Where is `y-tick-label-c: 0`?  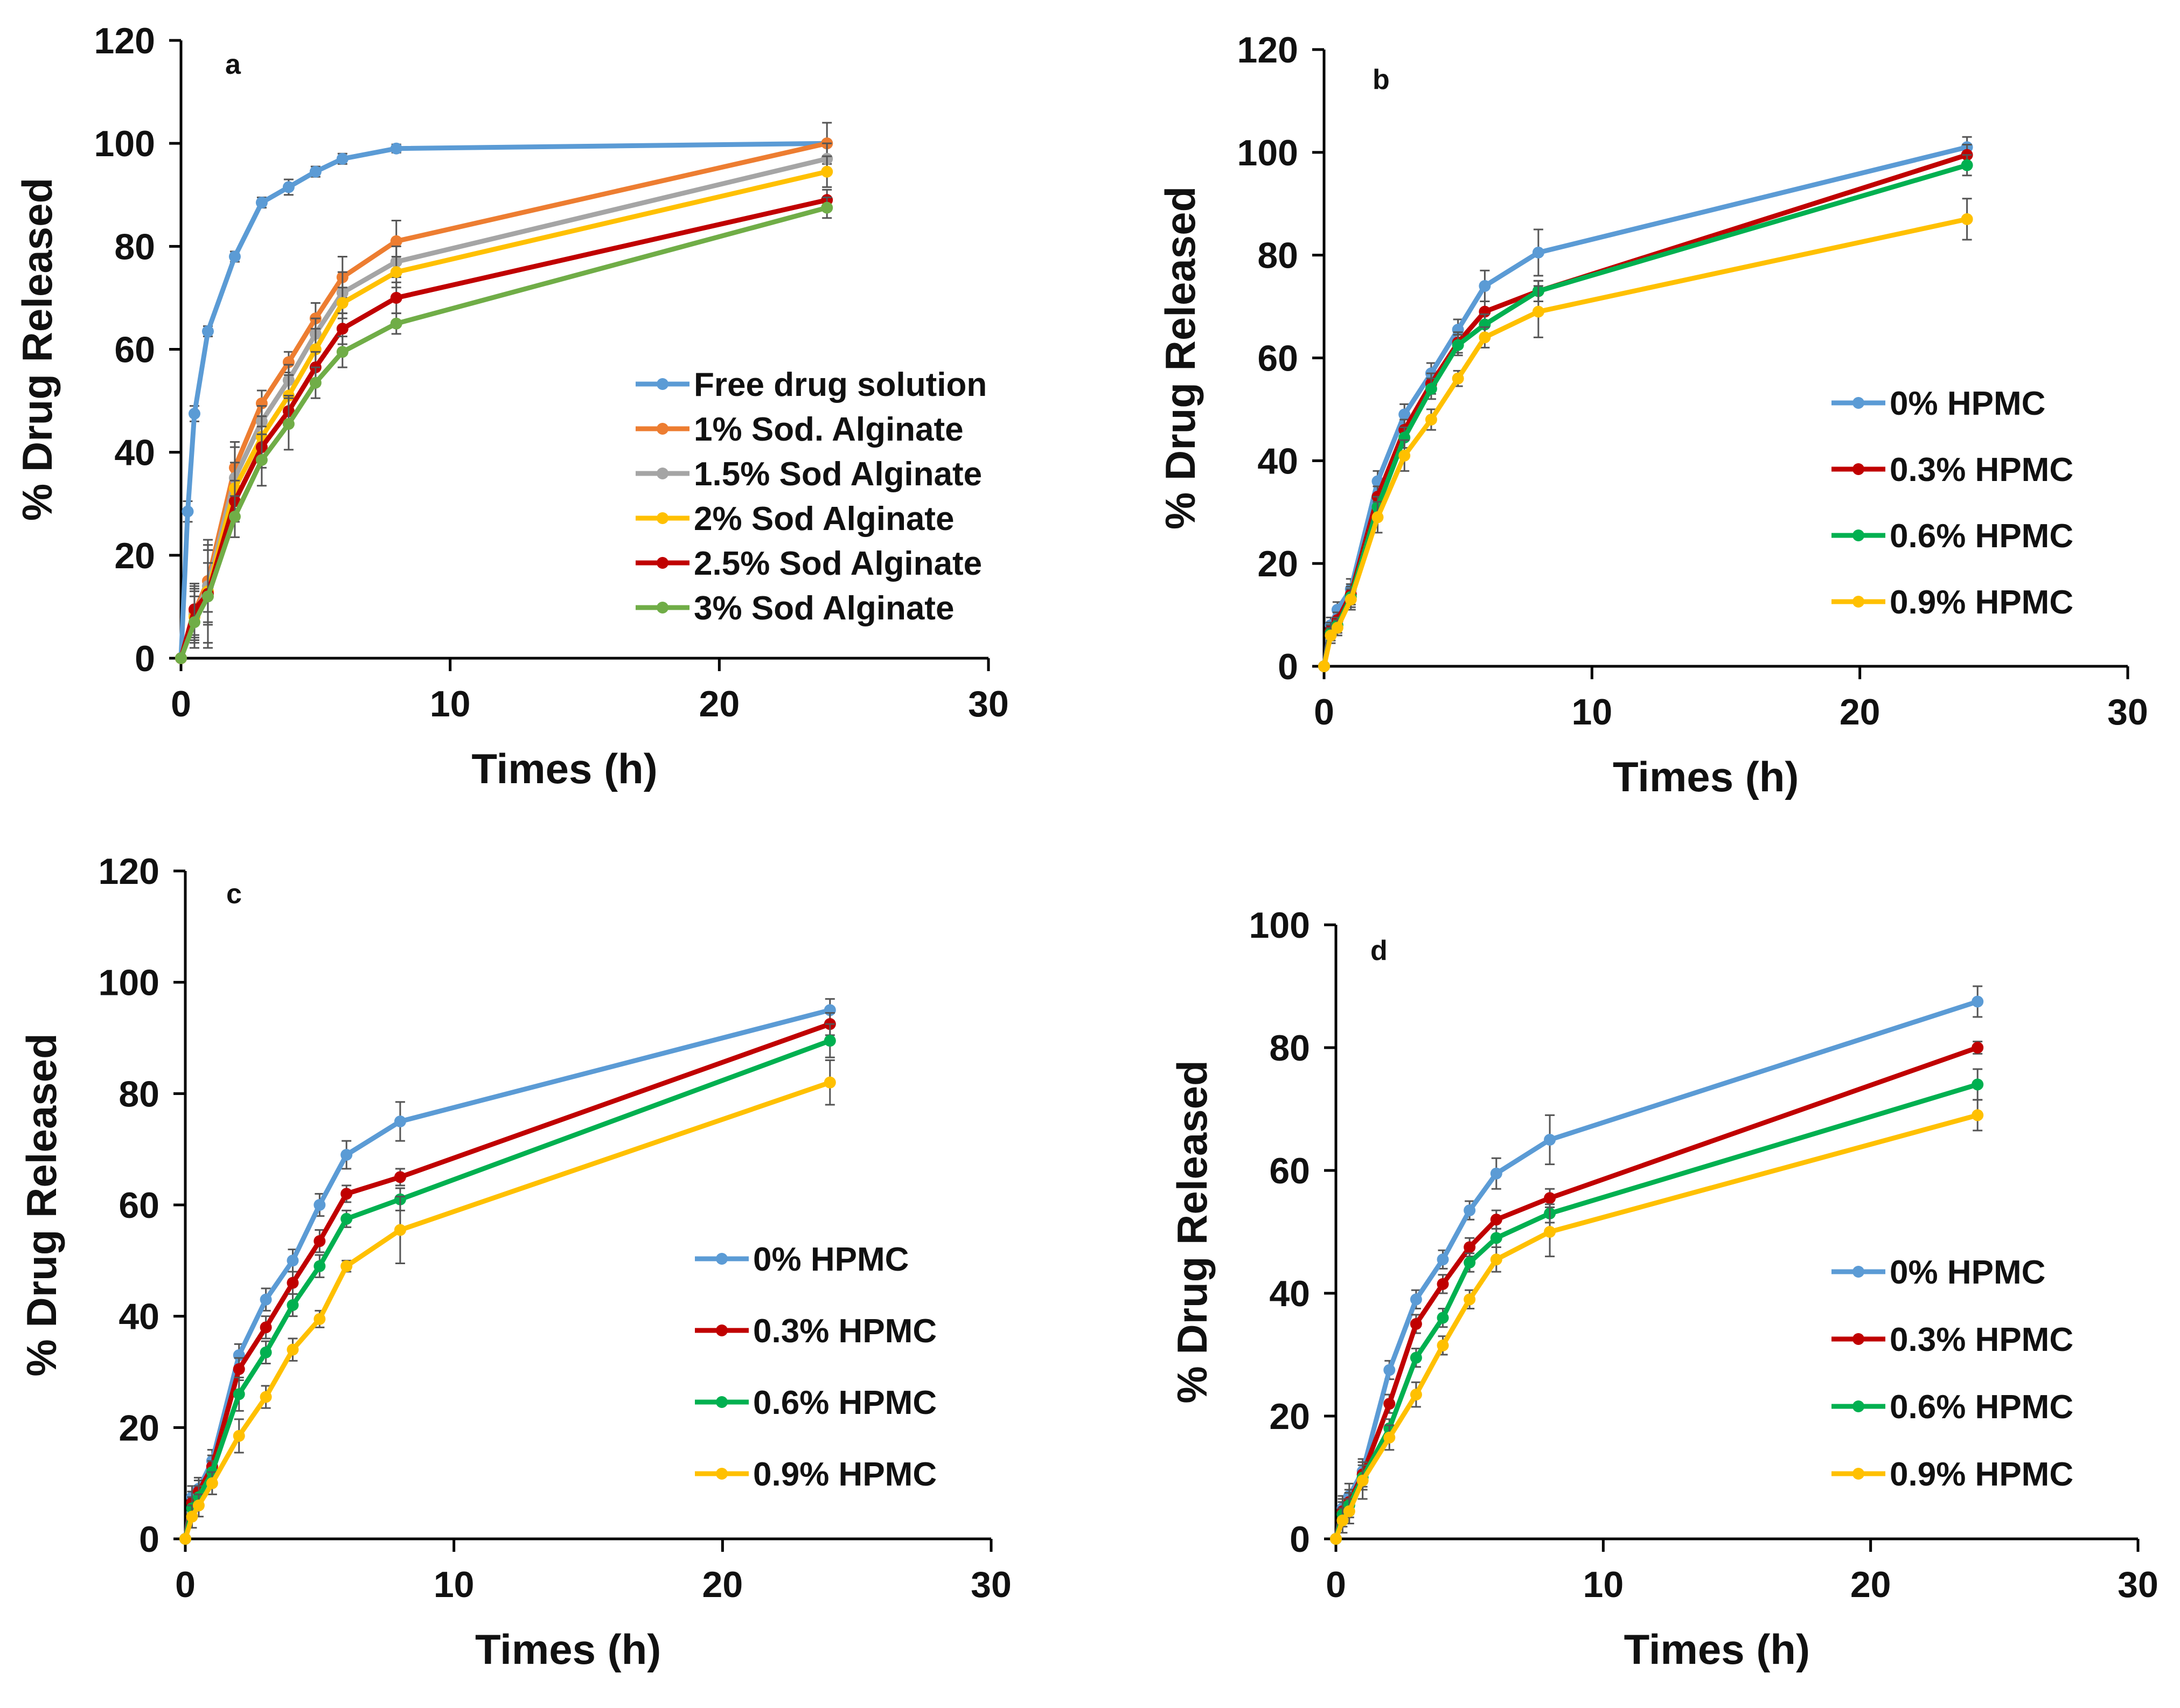 y-tick-label-c: 0 is located at coordinates (149, 1539).